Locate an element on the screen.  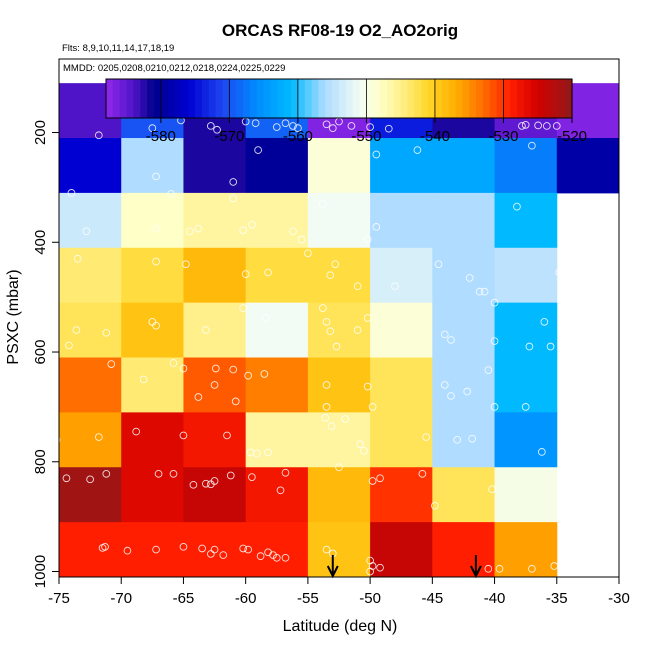
x-tick-label: -30 is located at coordinates (619, 598).